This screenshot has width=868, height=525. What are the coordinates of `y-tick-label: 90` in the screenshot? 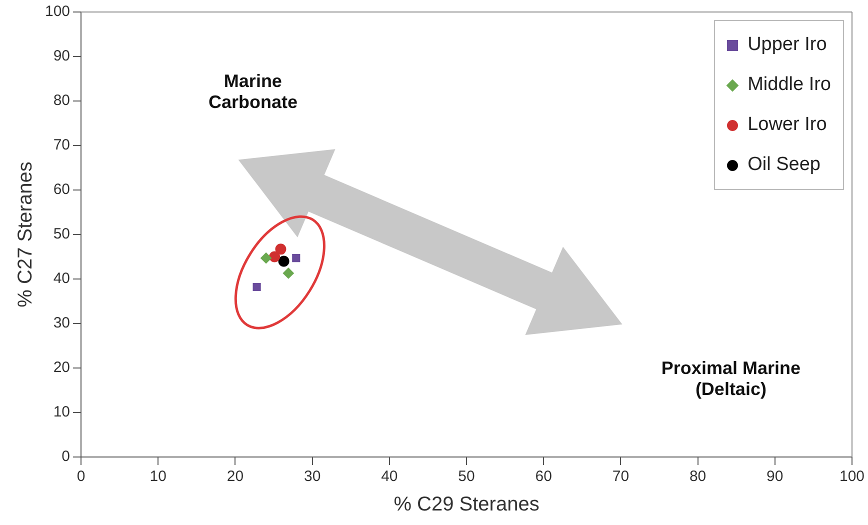 It's located at (61, 56).